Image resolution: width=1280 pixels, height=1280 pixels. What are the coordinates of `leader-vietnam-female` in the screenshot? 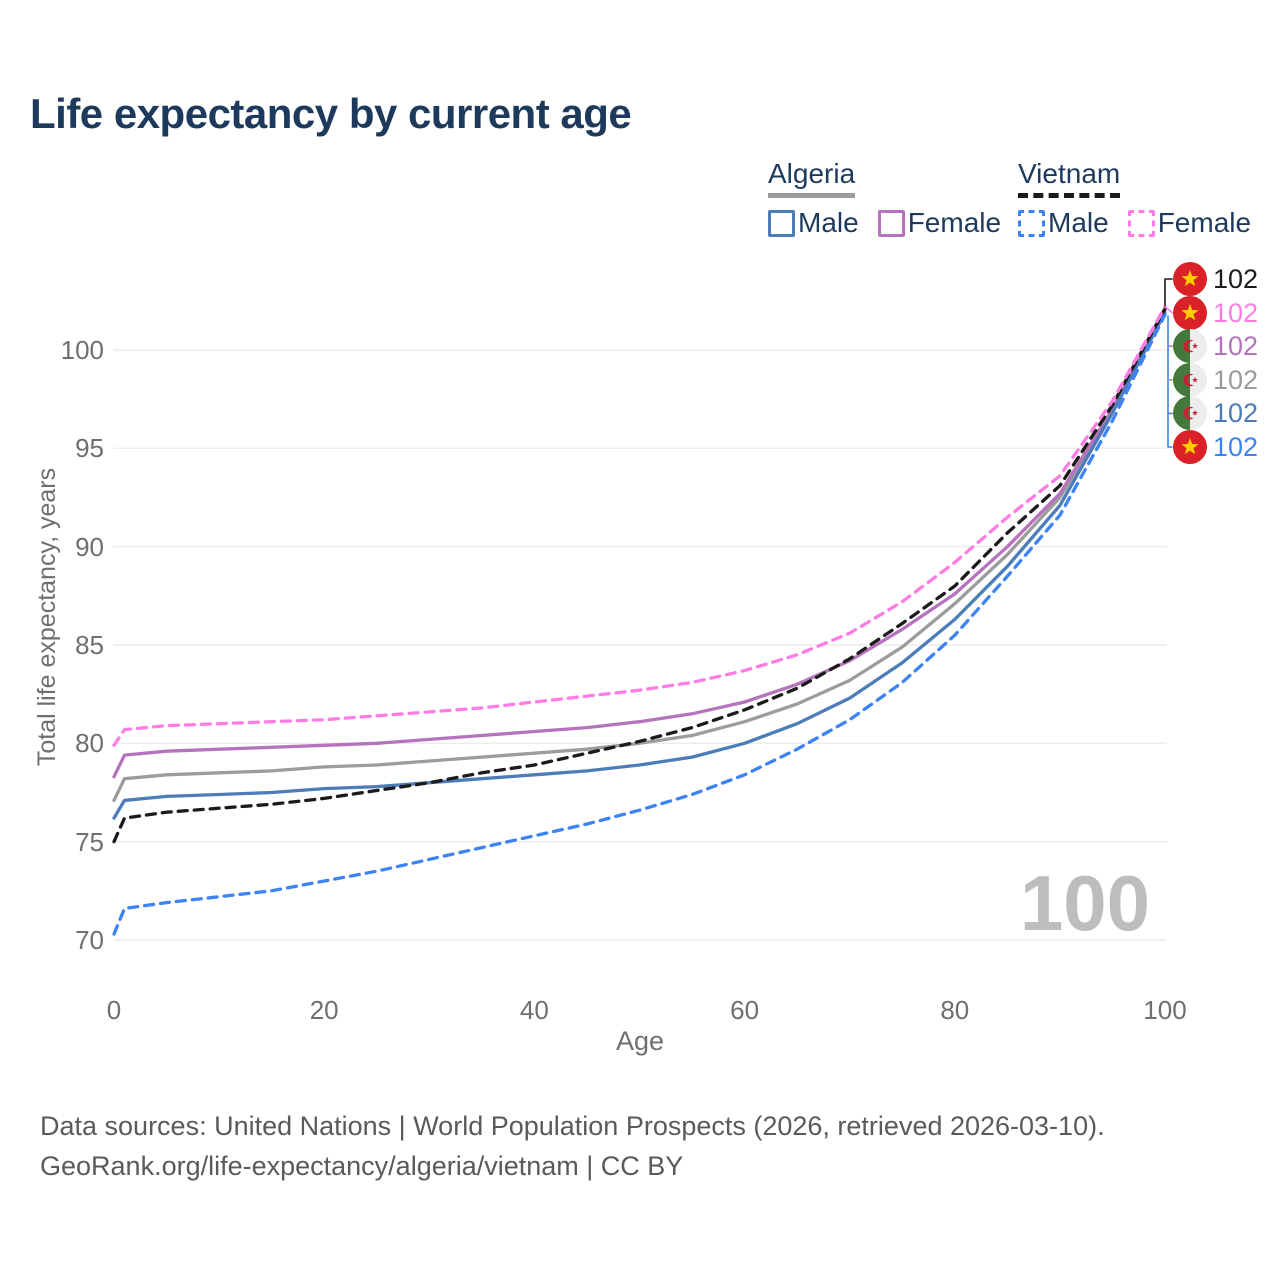 It's located at (1168, 309).